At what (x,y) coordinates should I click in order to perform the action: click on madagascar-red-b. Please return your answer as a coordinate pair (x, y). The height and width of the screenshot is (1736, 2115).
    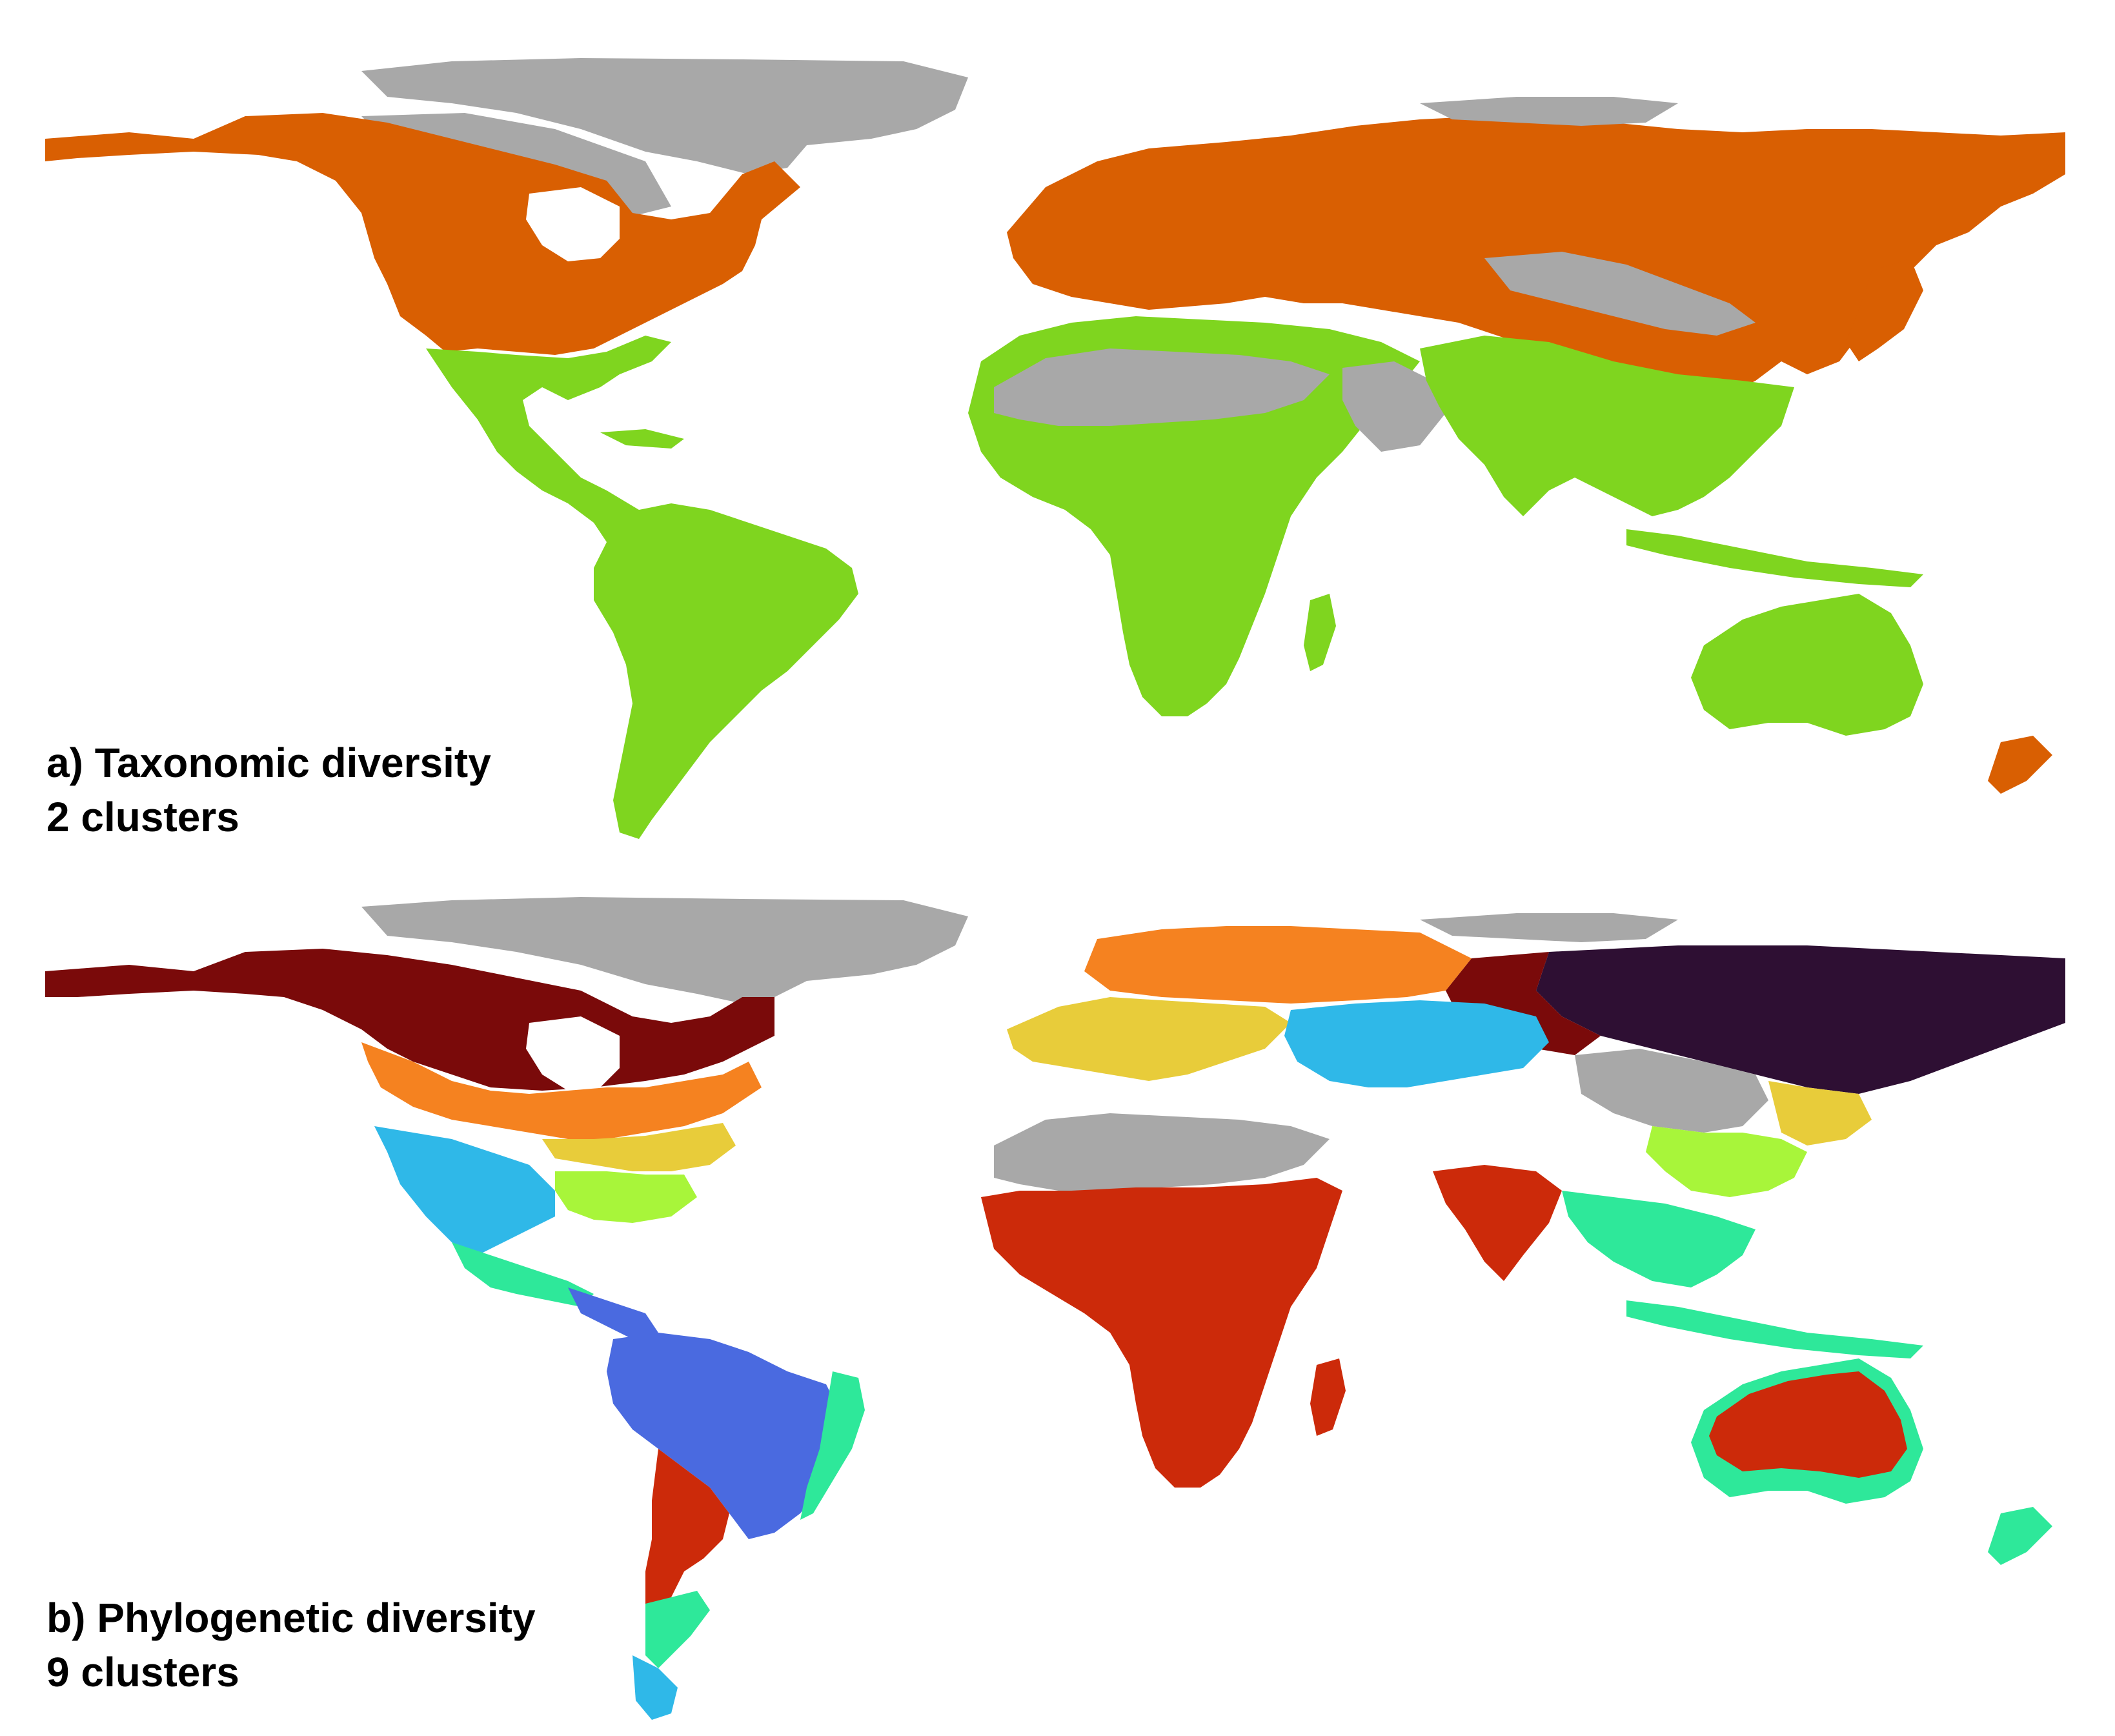
    Looking at the image, I should click on (1328, 1397).